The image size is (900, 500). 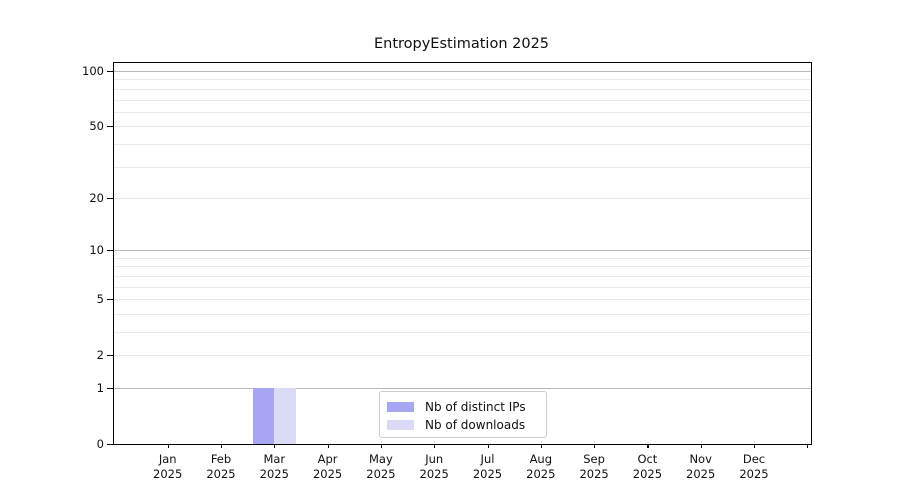 What do you see at coordinates (96, 126) in the screenshot?
I see `y-tick-label: 50` at bounding box center [96, 126].